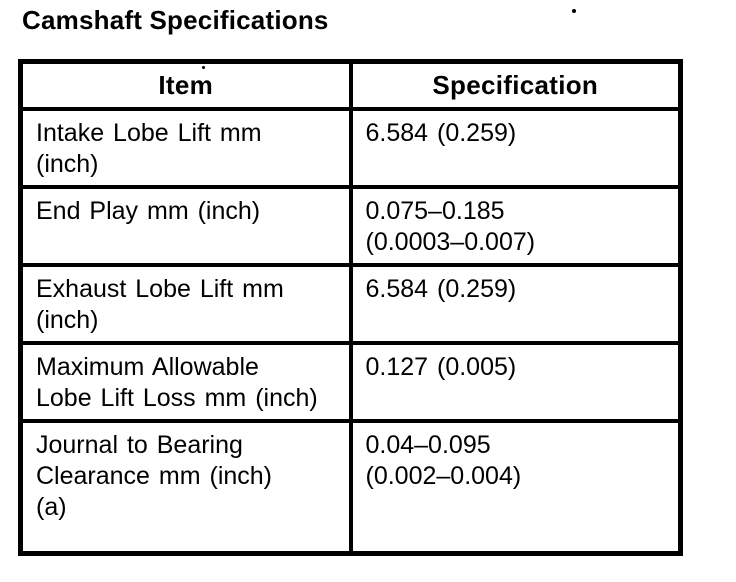  Describe the element at coordinates (428, 444) in the screenshot. I see `cell-line: 0.04–0.095` at that location.